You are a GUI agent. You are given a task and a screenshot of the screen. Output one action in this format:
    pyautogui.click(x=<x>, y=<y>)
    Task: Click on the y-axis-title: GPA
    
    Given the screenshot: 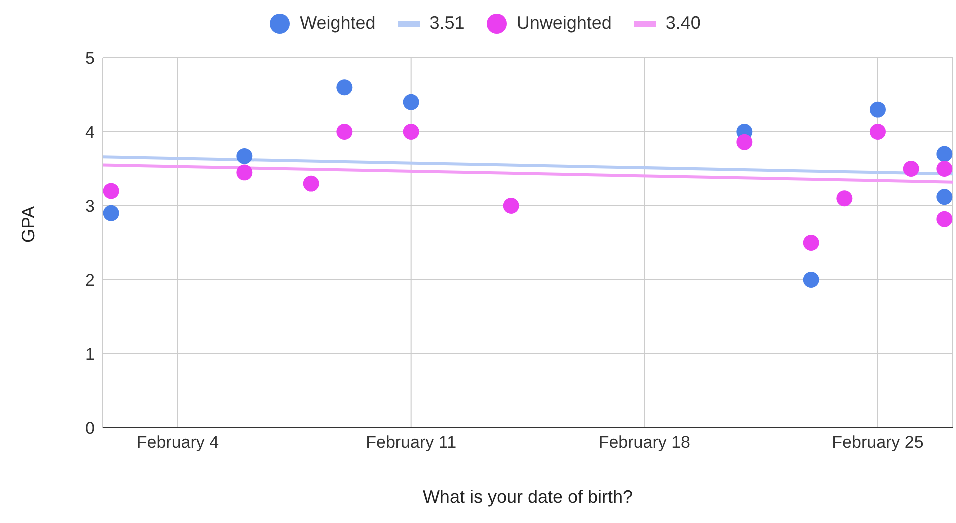 What is the action you would take?
    pyautogui.click(x=28, y=224)
    